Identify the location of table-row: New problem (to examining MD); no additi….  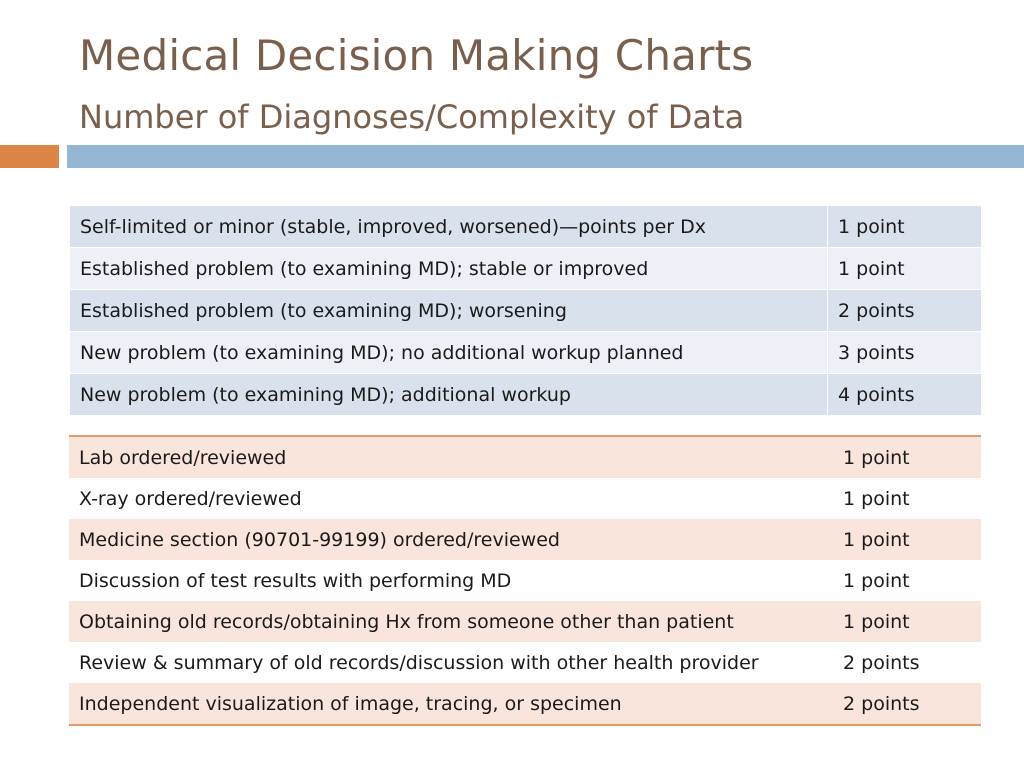
(525, 352).